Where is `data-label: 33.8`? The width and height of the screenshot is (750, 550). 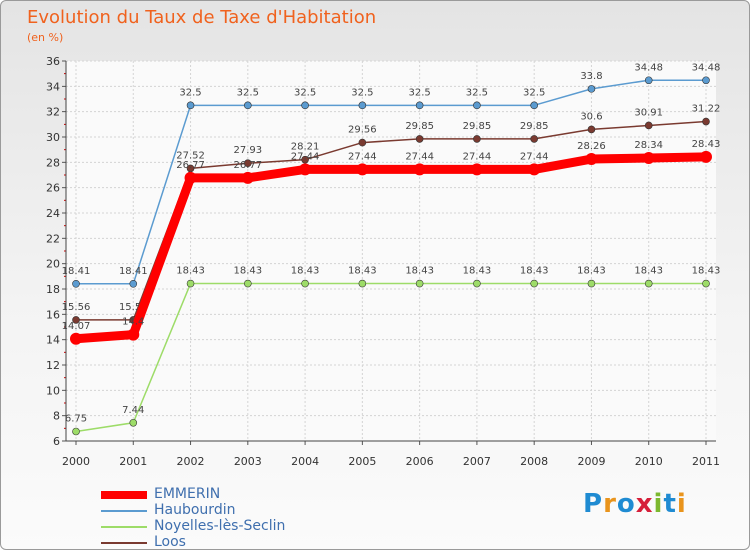 data-label: 33.8 is located at coordinates (591, 76).